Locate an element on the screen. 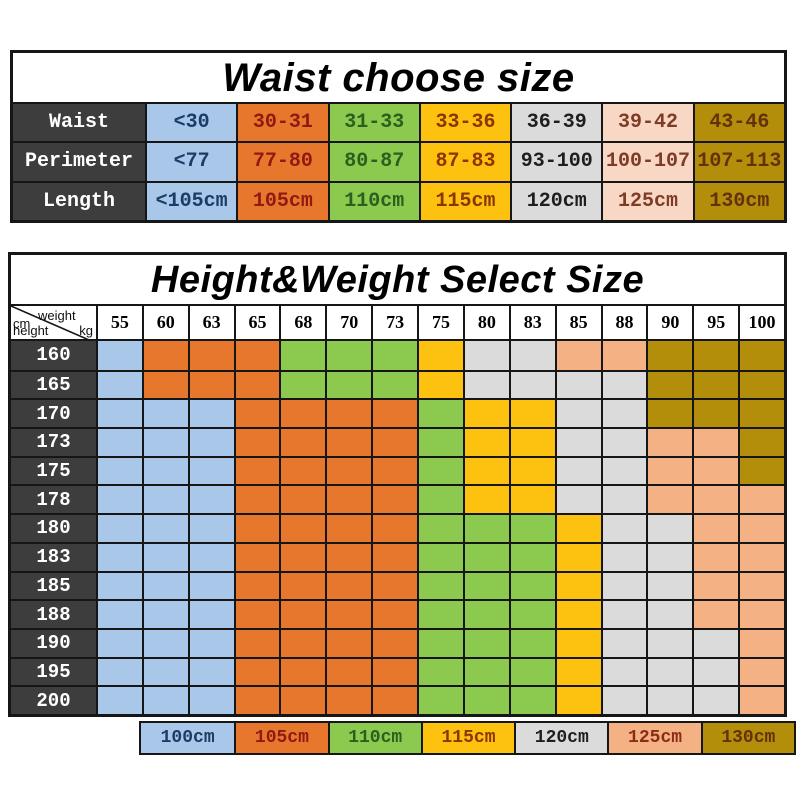 This screenshot has height=800, width=800. legend-cell: 125cm is located at coordinates (654, 738).